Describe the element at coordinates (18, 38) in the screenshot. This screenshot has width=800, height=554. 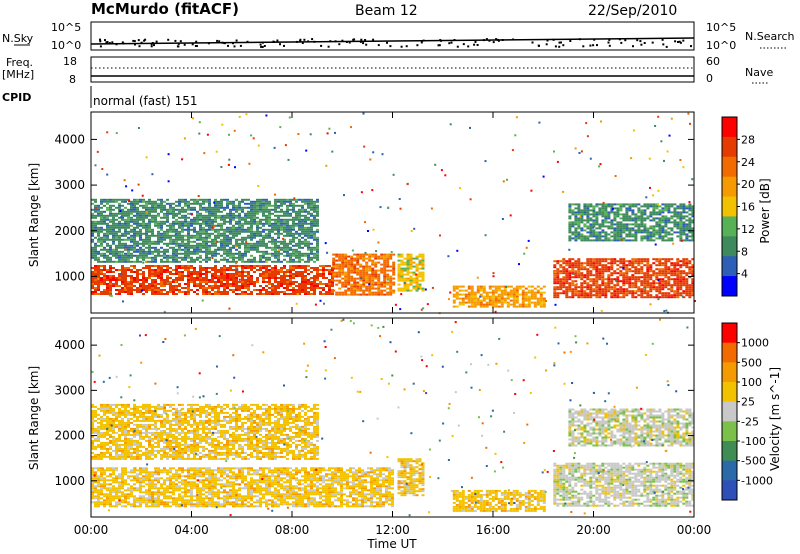
I see `nsky-label: N.Sky` at that location.